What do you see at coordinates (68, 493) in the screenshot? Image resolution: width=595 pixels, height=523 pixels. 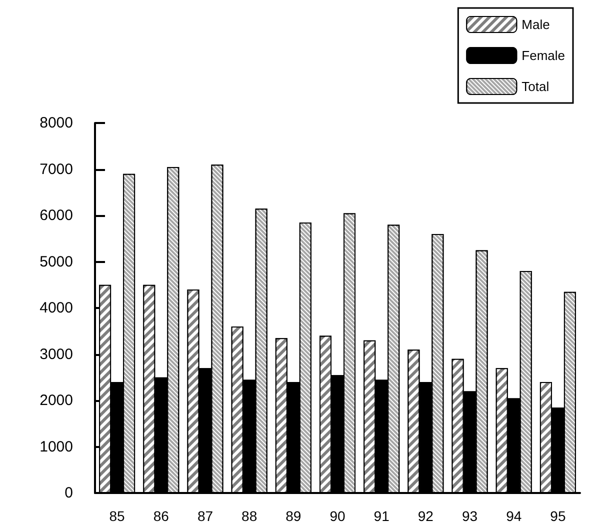 I see `y-tick-label: 0` at bounding box center [68, 493].